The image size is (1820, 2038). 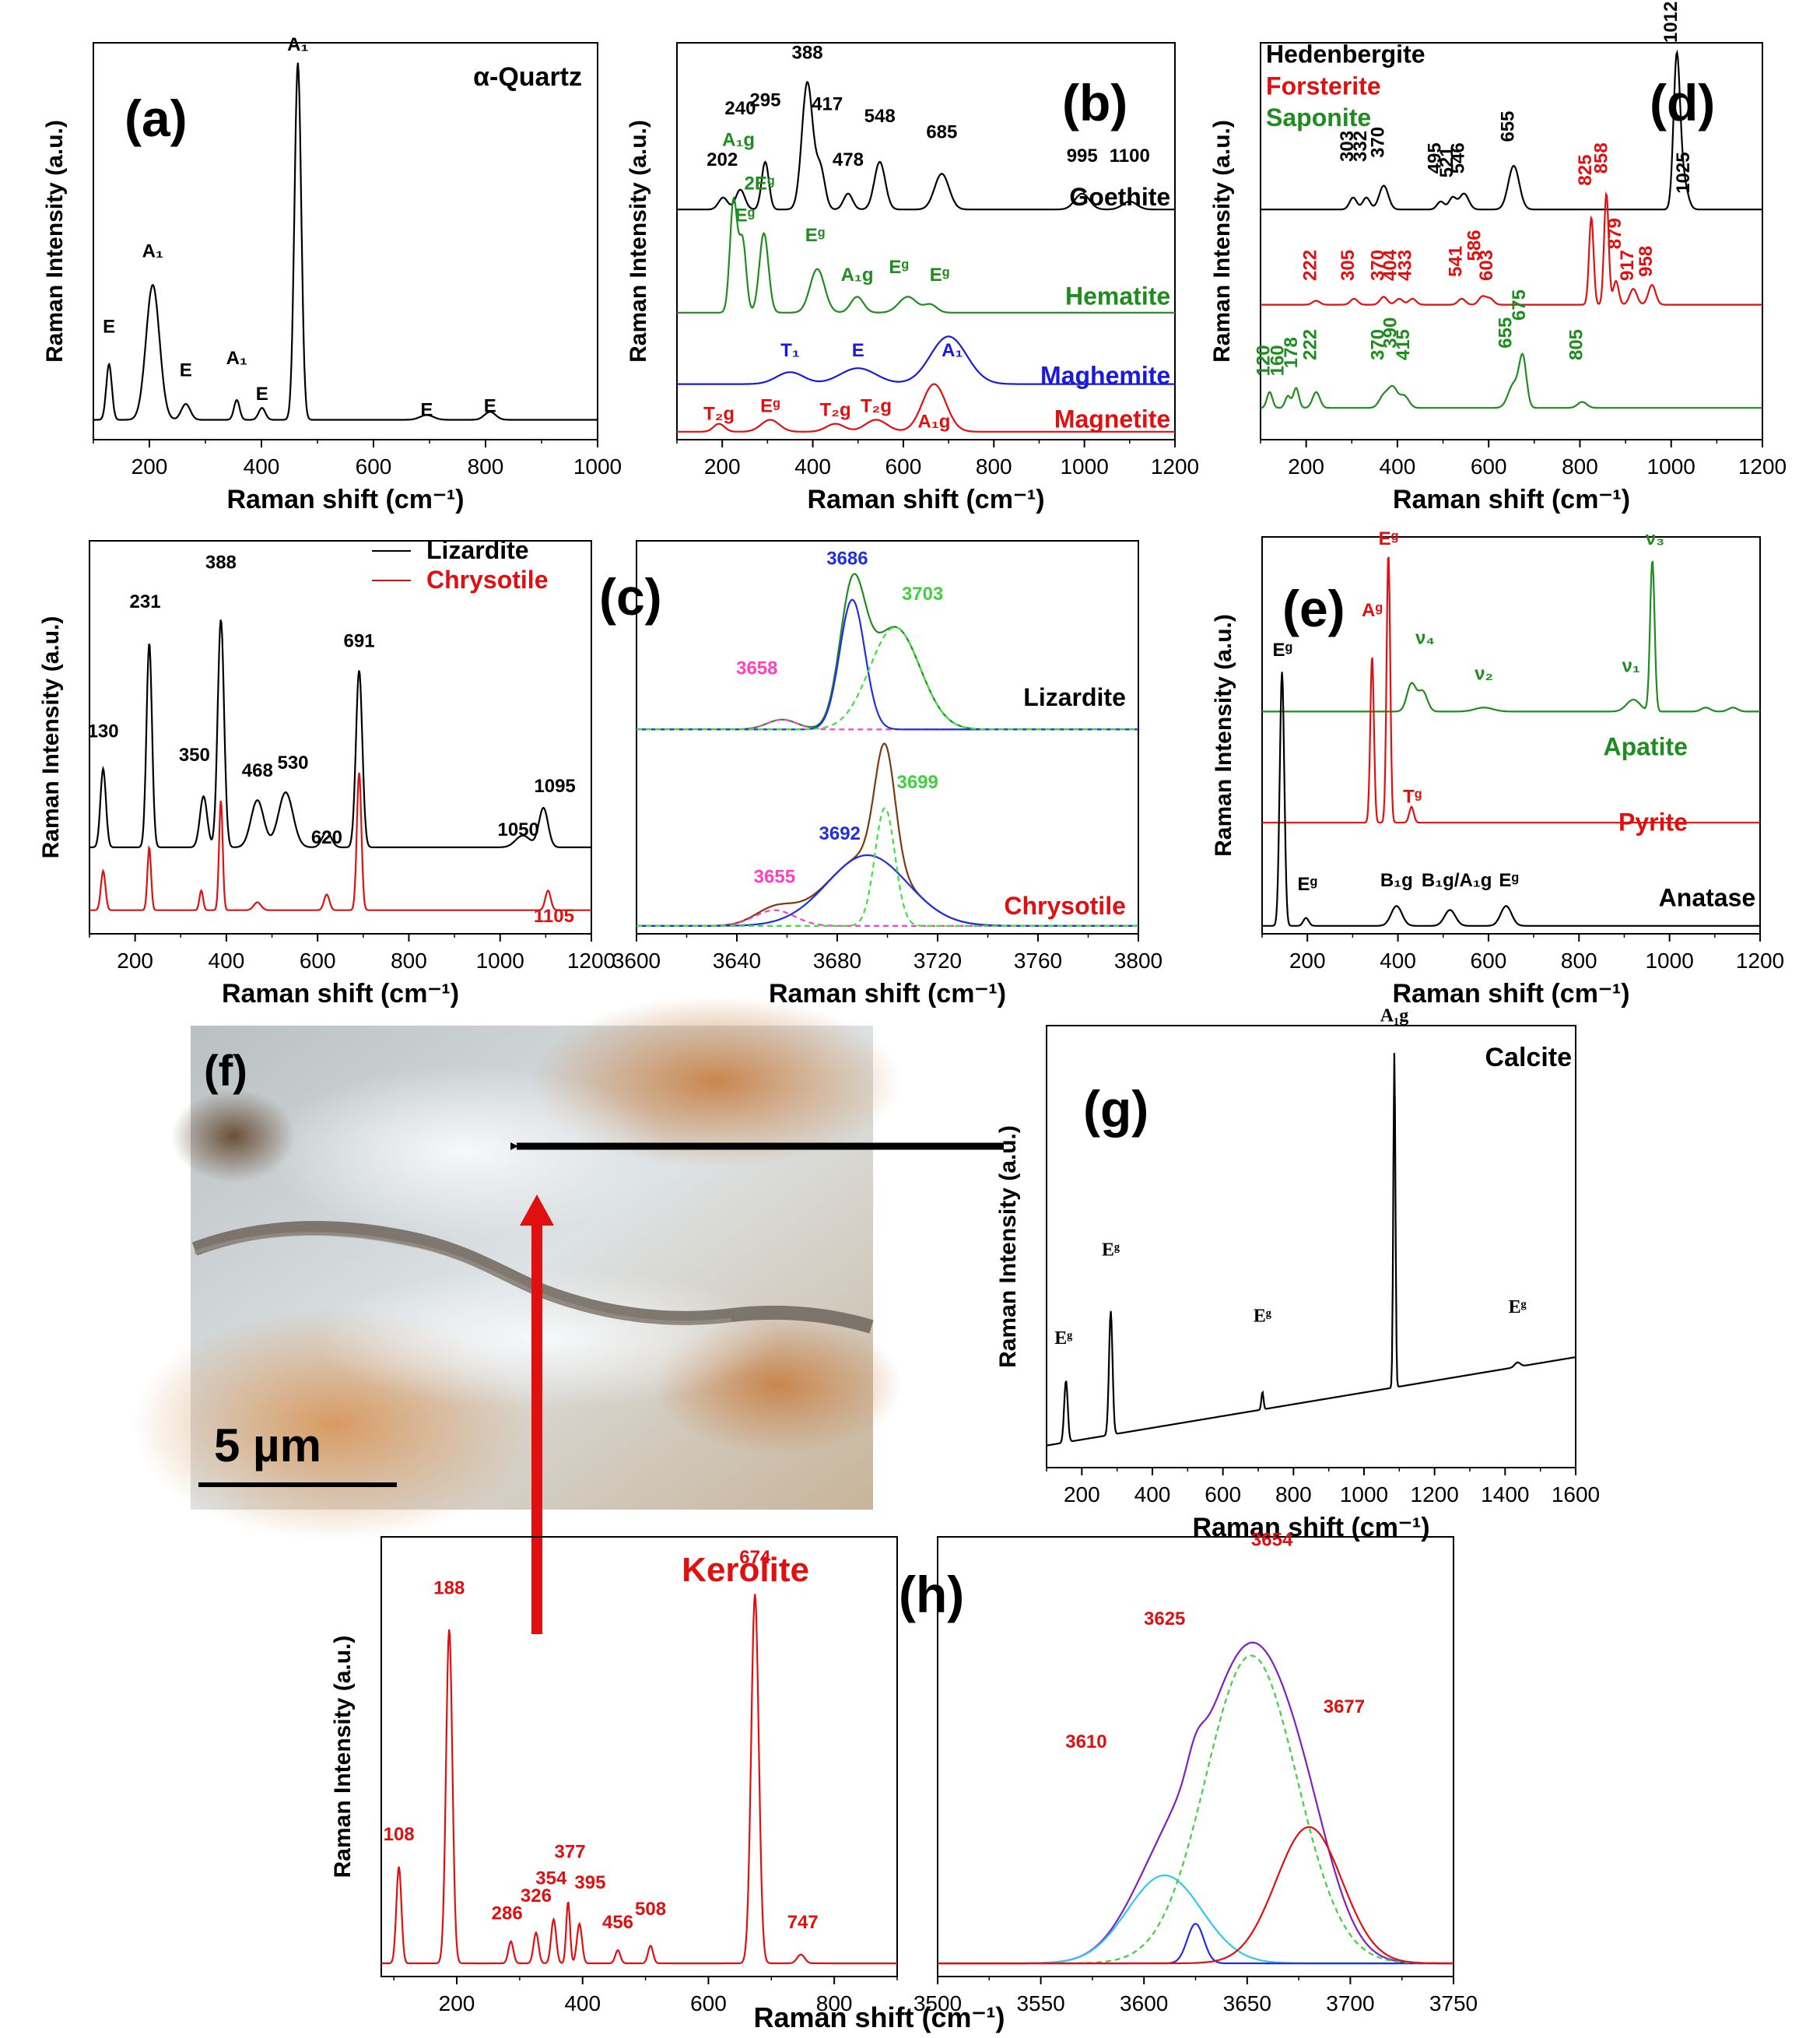 I want to click on peak-label: 879, so click(x=1615, y=233).